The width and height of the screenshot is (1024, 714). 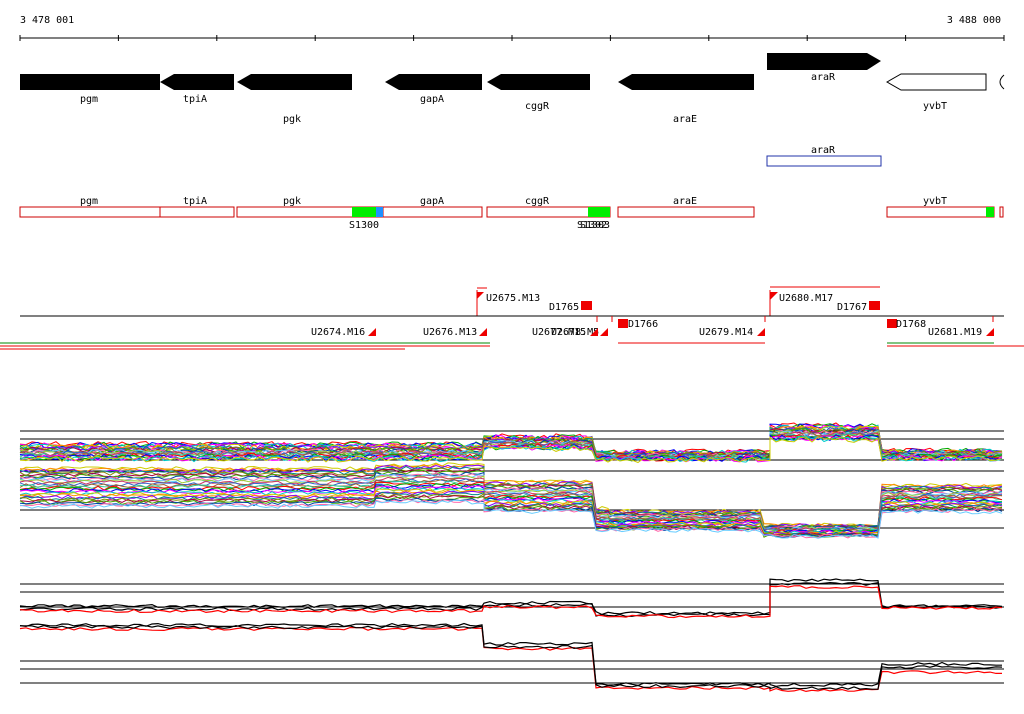 What do you see at coordinates (89, 201) in the screenshot?
I see `transcript-label: pgm` at bounding box center [89, 201].